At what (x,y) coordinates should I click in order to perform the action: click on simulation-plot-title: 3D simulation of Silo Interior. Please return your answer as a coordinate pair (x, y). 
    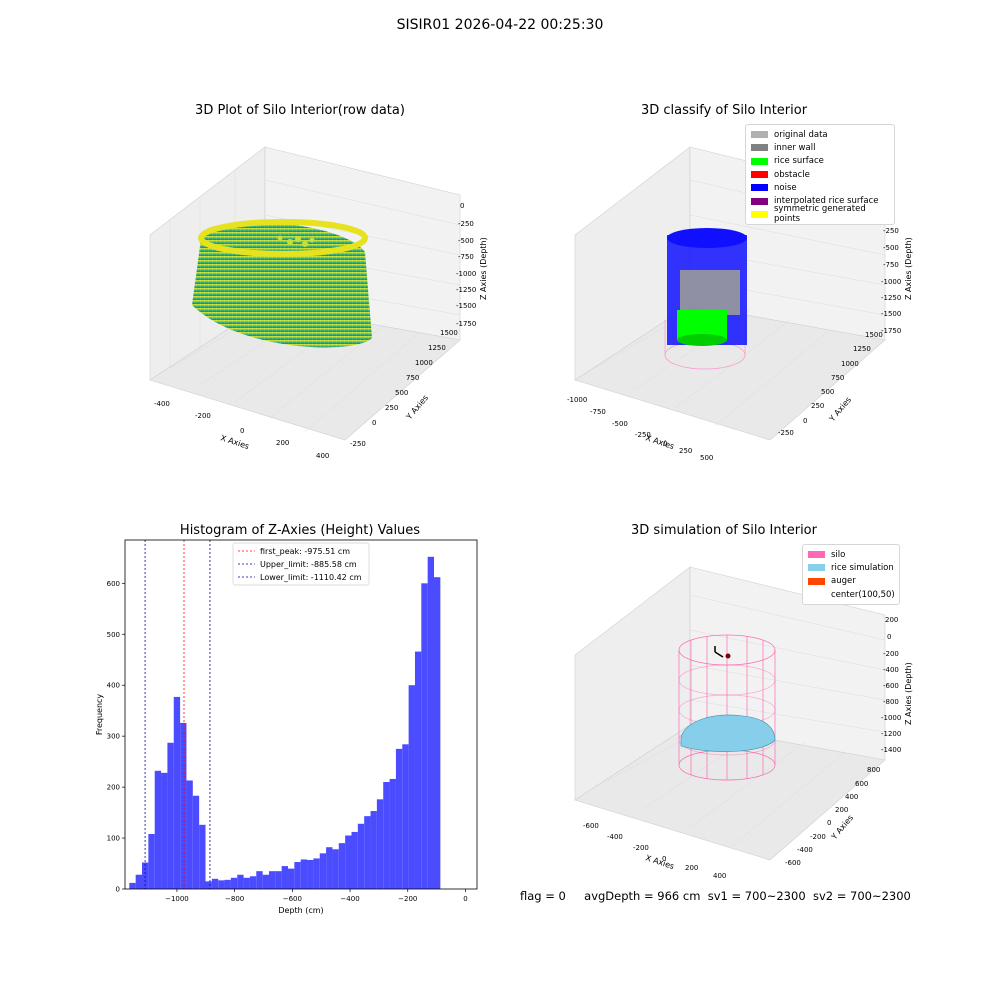
    Looking at the image, I should click on (724, 530).